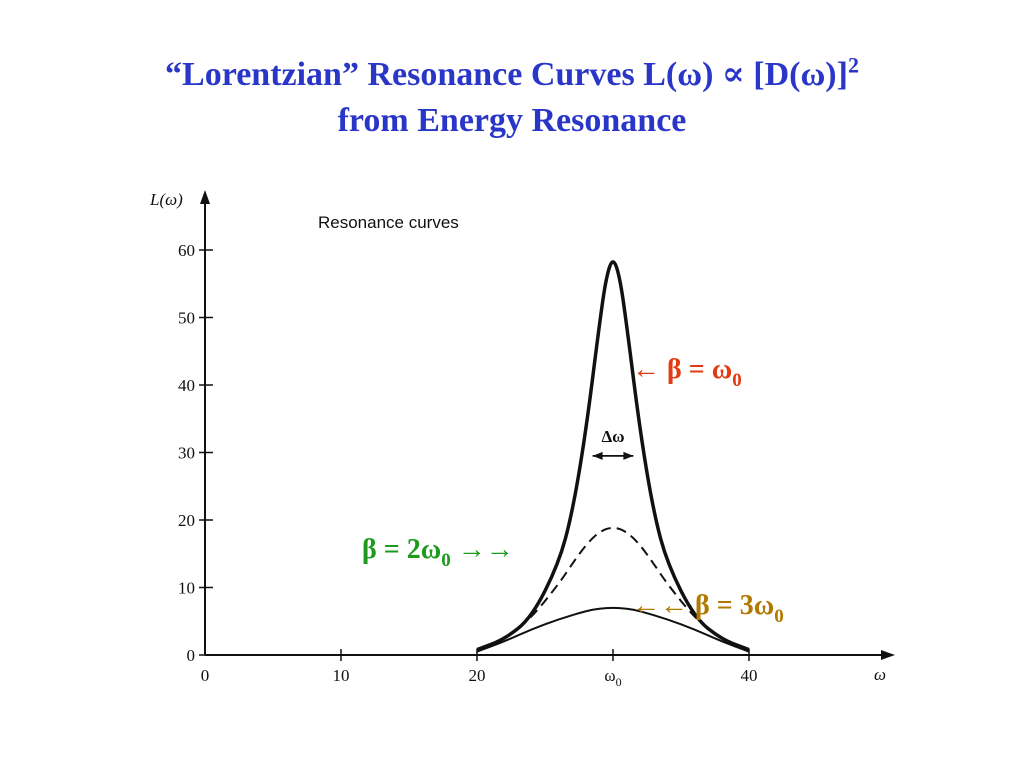 Image resolution: width=1024 pixels, height=768 pixels. What do you see at coordinates (597, 455) in the screenshot?
I see `delta-omega-arrow-left` at bounding box center [597, 455].